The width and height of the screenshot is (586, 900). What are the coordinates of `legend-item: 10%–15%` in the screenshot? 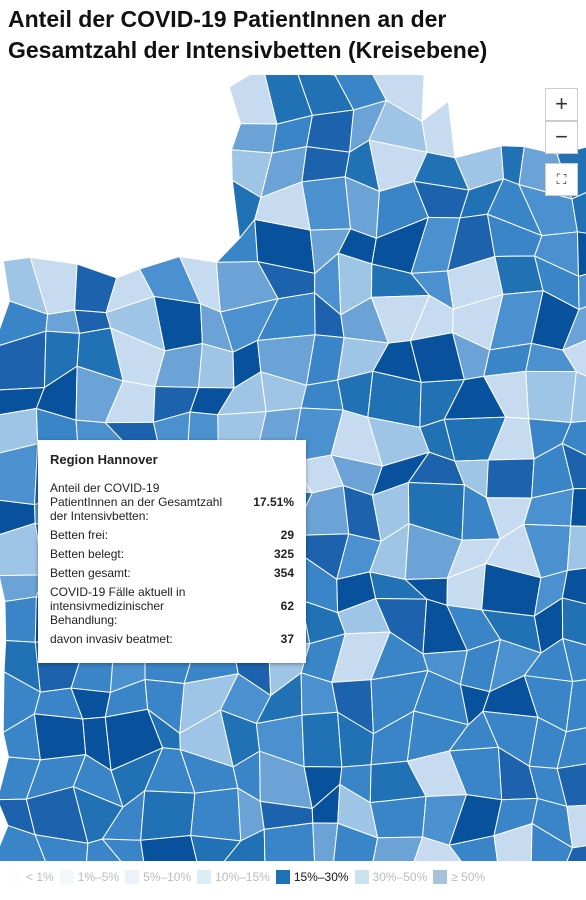 It's located at (233, 877).